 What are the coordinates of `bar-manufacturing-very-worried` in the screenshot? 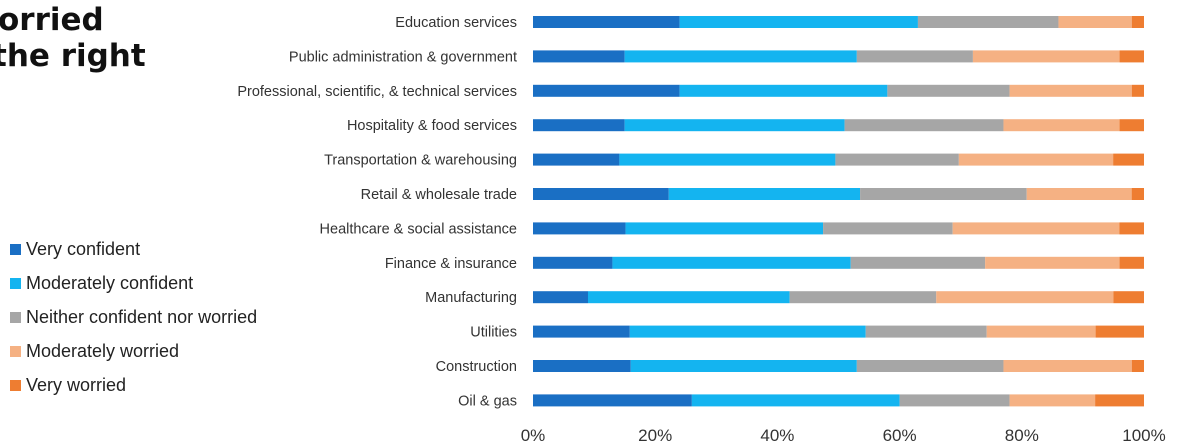 It's located at (1128, 297).